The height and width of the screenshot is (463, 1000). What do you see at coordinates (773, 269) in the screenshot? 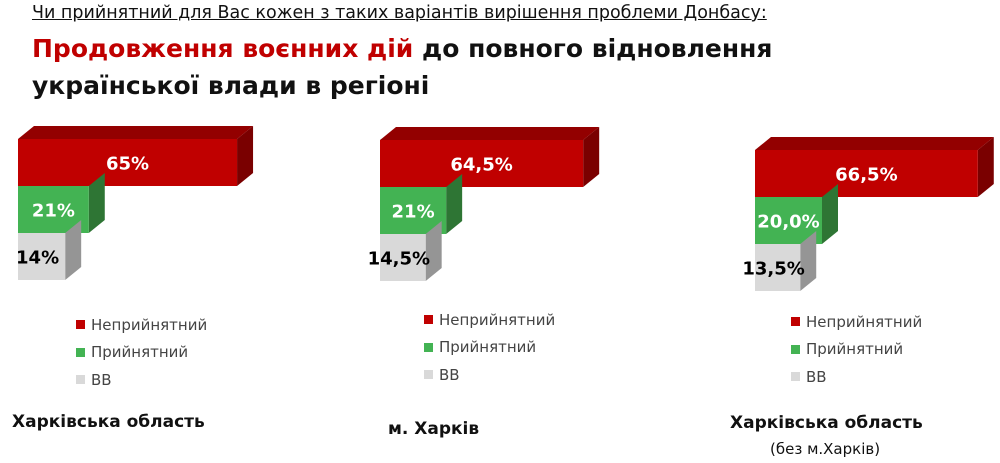
I see `data-label: 13,5%` at bounding box center [773, 269].